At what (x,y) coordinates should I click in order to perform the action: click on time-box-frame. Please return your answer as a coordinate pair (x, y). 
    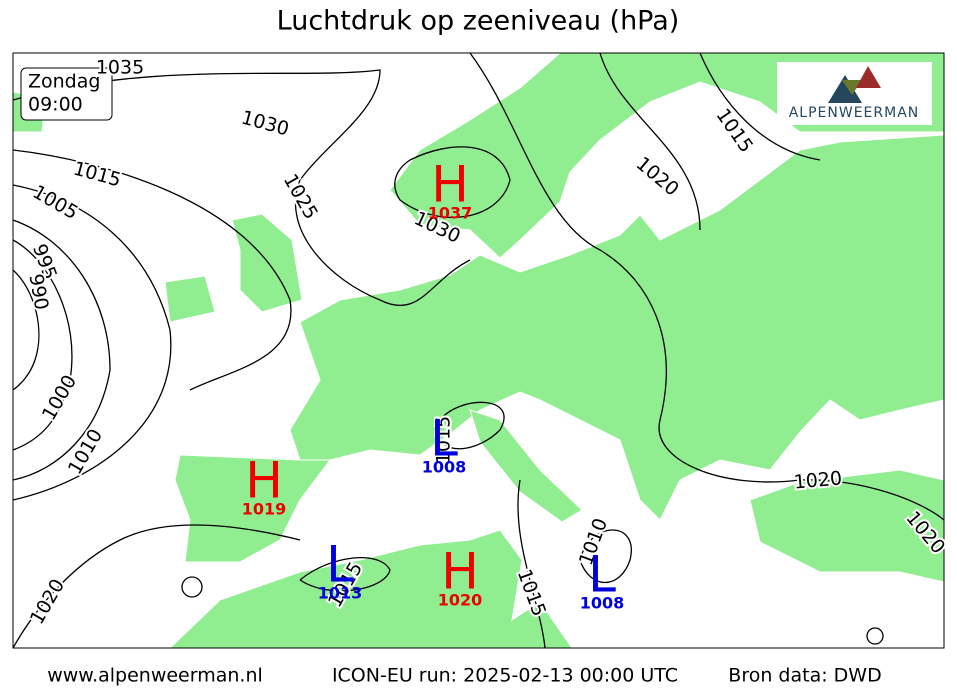
    Looking at the image, I should click on (66, 94).